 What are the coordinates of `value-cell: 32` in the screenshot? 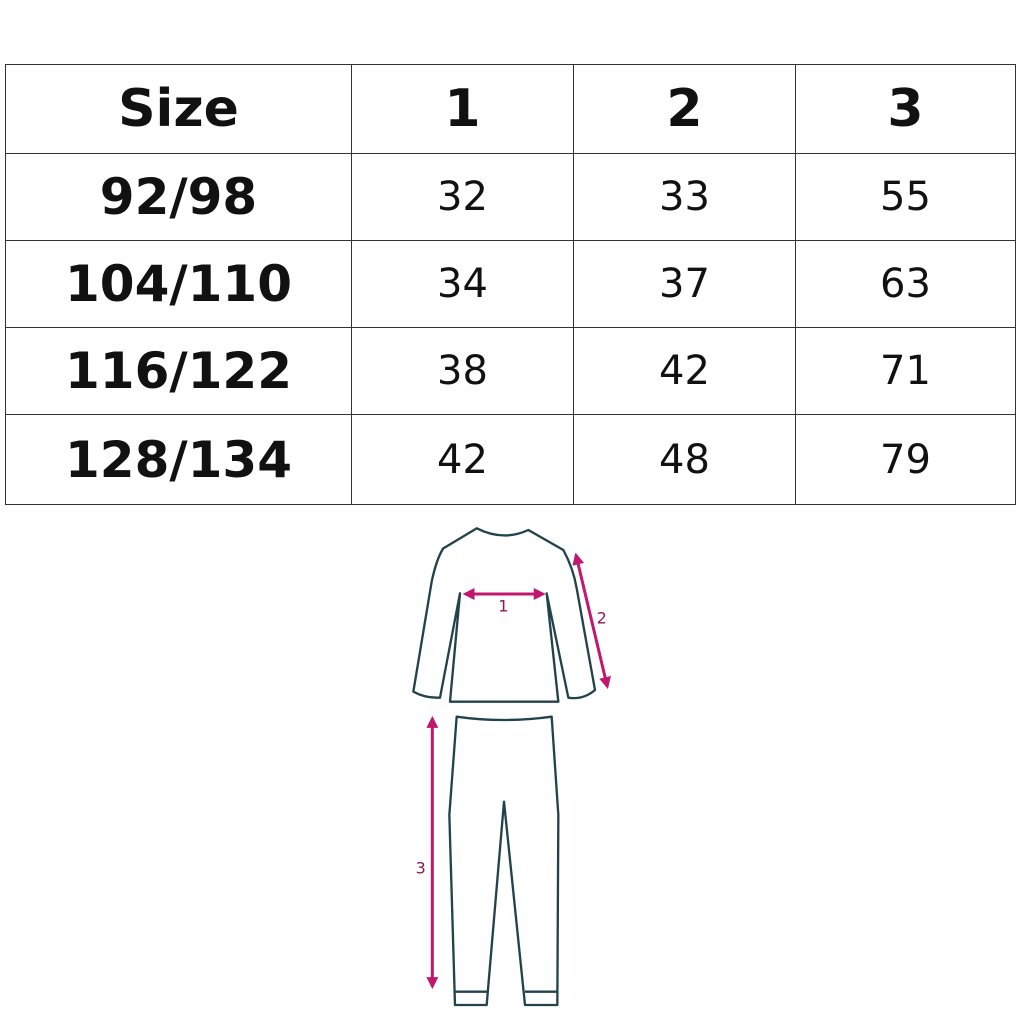 It's located at (462, 197).